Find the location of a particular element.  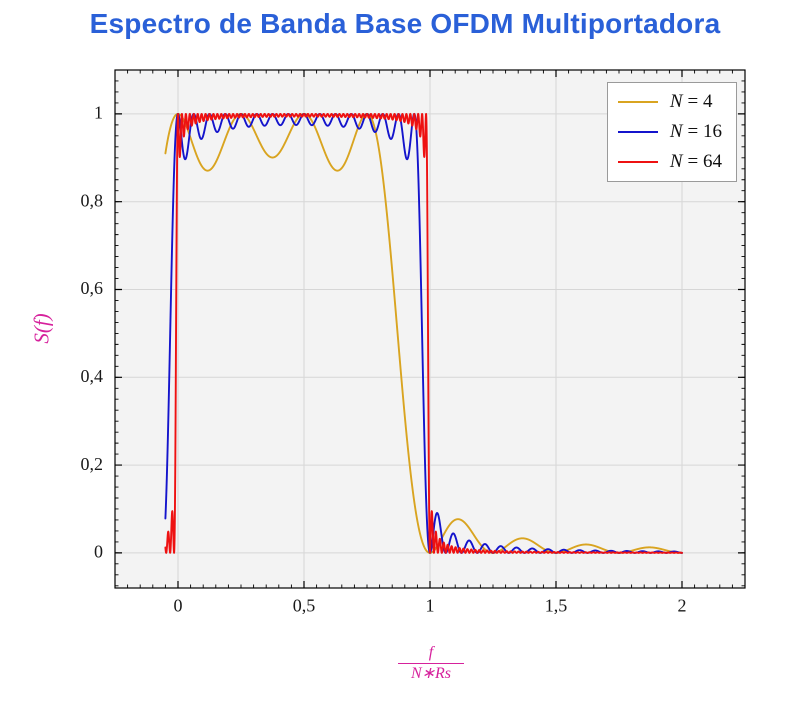

legend-line-swatch-n4 is located at coordinates (637, 102).